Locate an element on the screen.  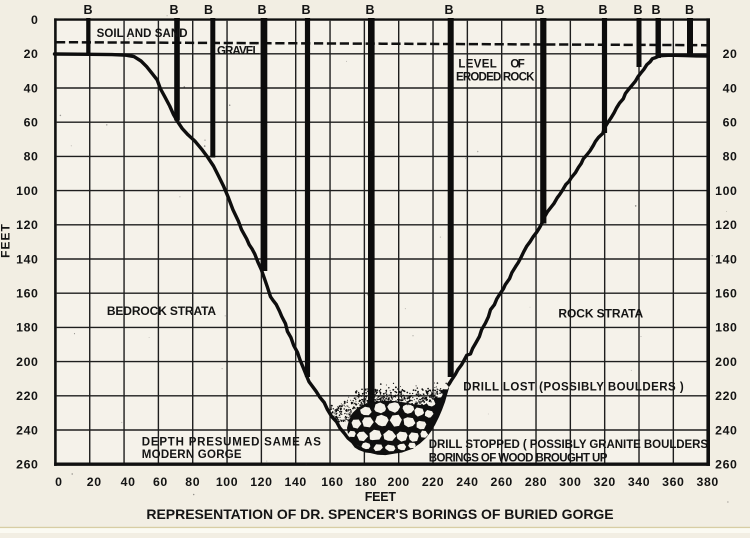
svg-text: SOIL AND SAND is located at coordinates (142, 34).